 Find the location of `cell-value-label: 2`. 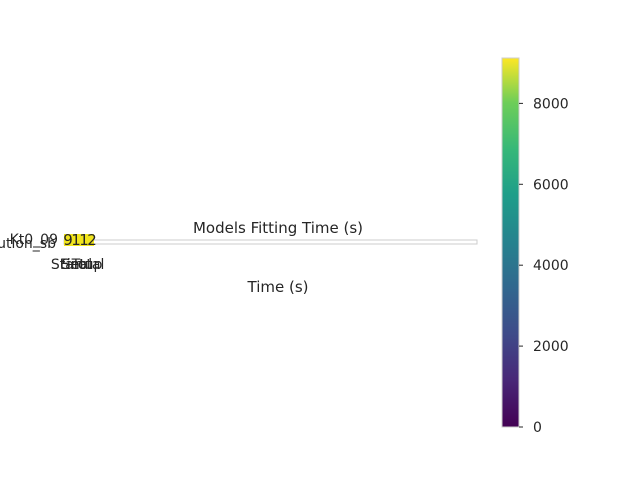

cell-value-label: 2 is located at coordinates (92, 240).